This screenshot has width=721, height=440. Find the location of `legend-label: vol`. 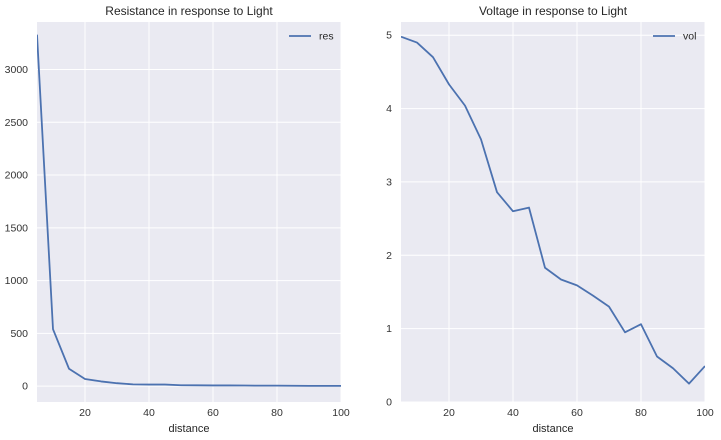

legend-label: vol is located at coordinates (689, 37).